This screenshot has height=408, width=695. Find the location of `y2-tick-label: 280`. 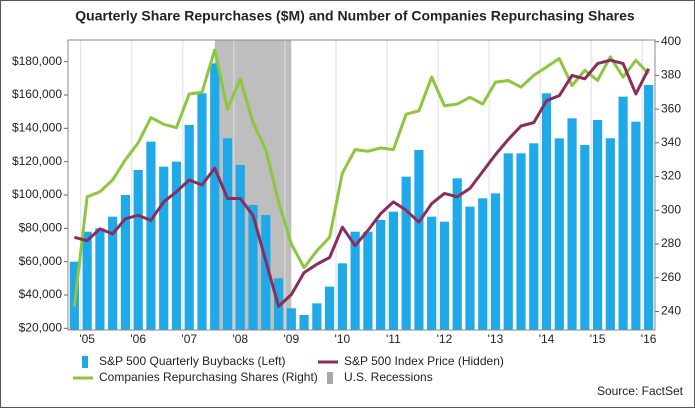

y2-tick-label: 280 is located at coordinates (671, 243).